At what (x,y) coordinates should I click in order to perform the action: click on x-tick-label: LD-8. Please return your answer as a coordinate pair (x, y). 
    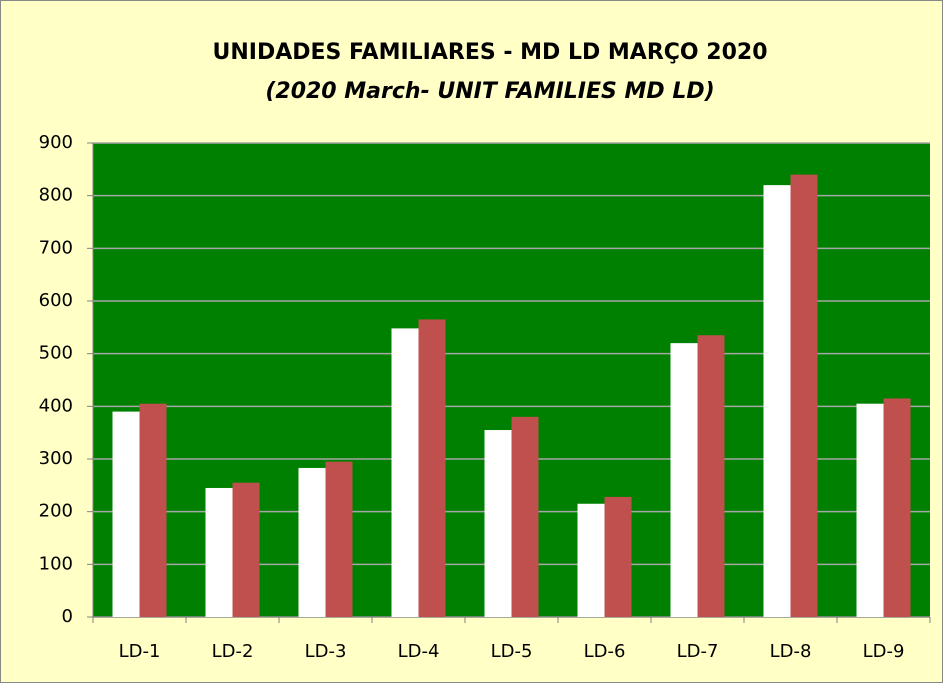
    Looking at the image, I should click on (791, 651).